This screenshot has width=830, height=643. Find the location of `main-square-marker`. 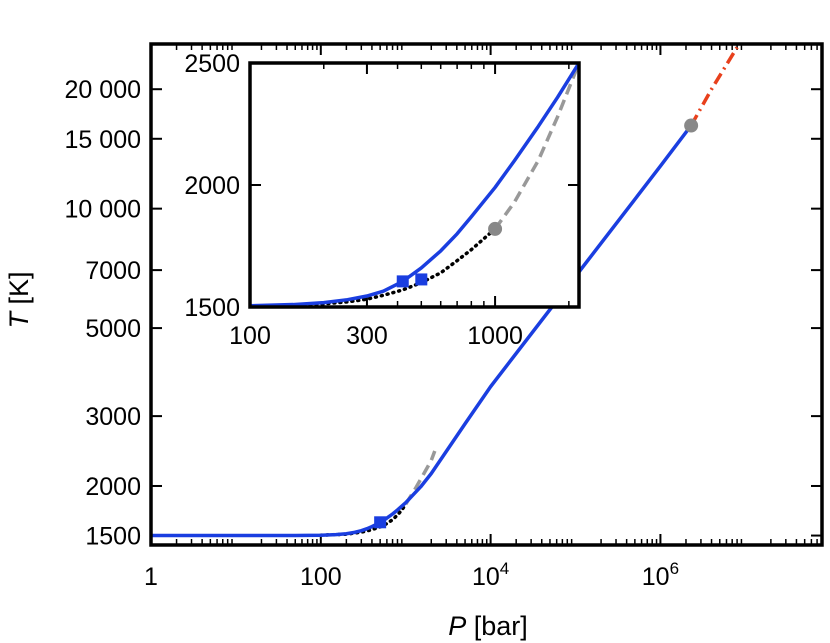

main-square-marker is located at coordinates (380, 522).